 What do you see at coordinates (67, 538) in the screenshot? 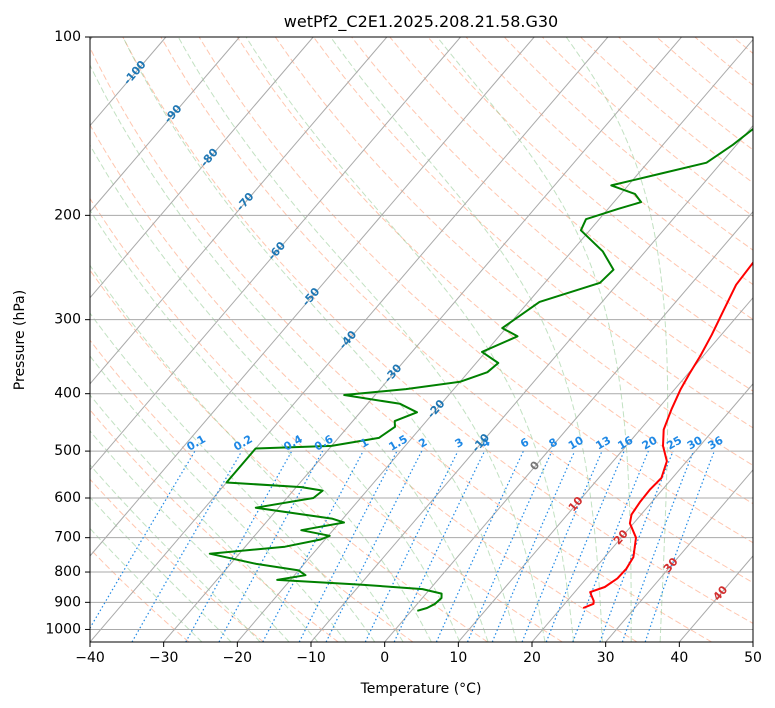
I see `y-tick-label: 700` at bounding box center [67, 538].